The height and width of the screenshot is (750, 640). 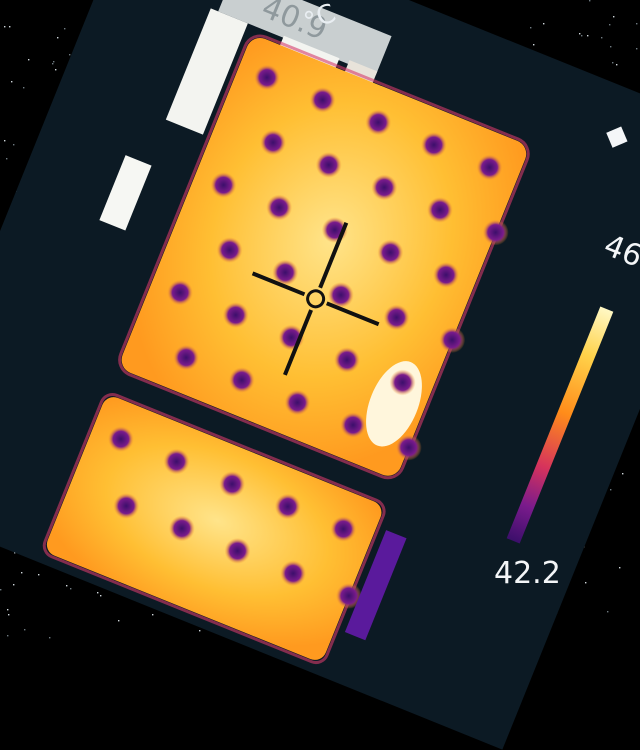 What do you see at coordinates (375, 585) in the screenshot?
I see `cool-strip` at bounding box center [375, 585].